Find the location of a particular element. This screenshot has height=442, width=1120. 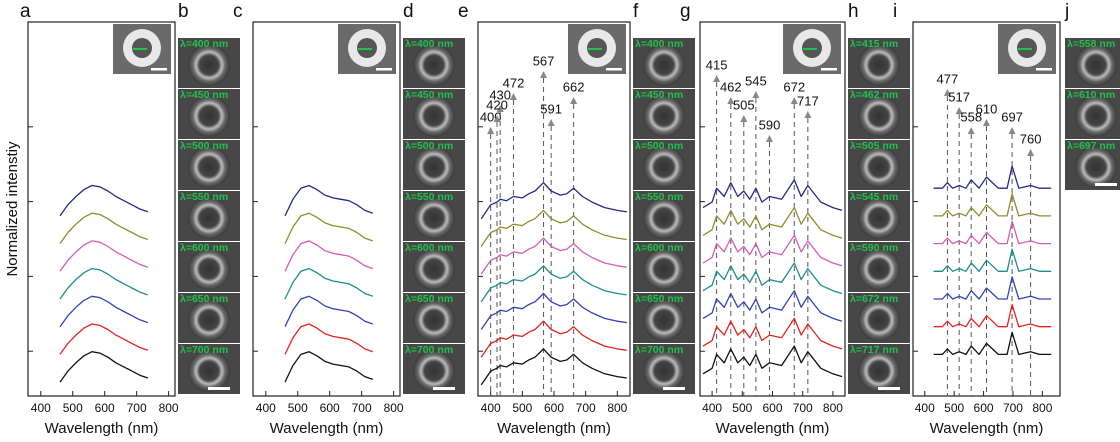

peak-label: 610 is located at coordinates (987, 108).